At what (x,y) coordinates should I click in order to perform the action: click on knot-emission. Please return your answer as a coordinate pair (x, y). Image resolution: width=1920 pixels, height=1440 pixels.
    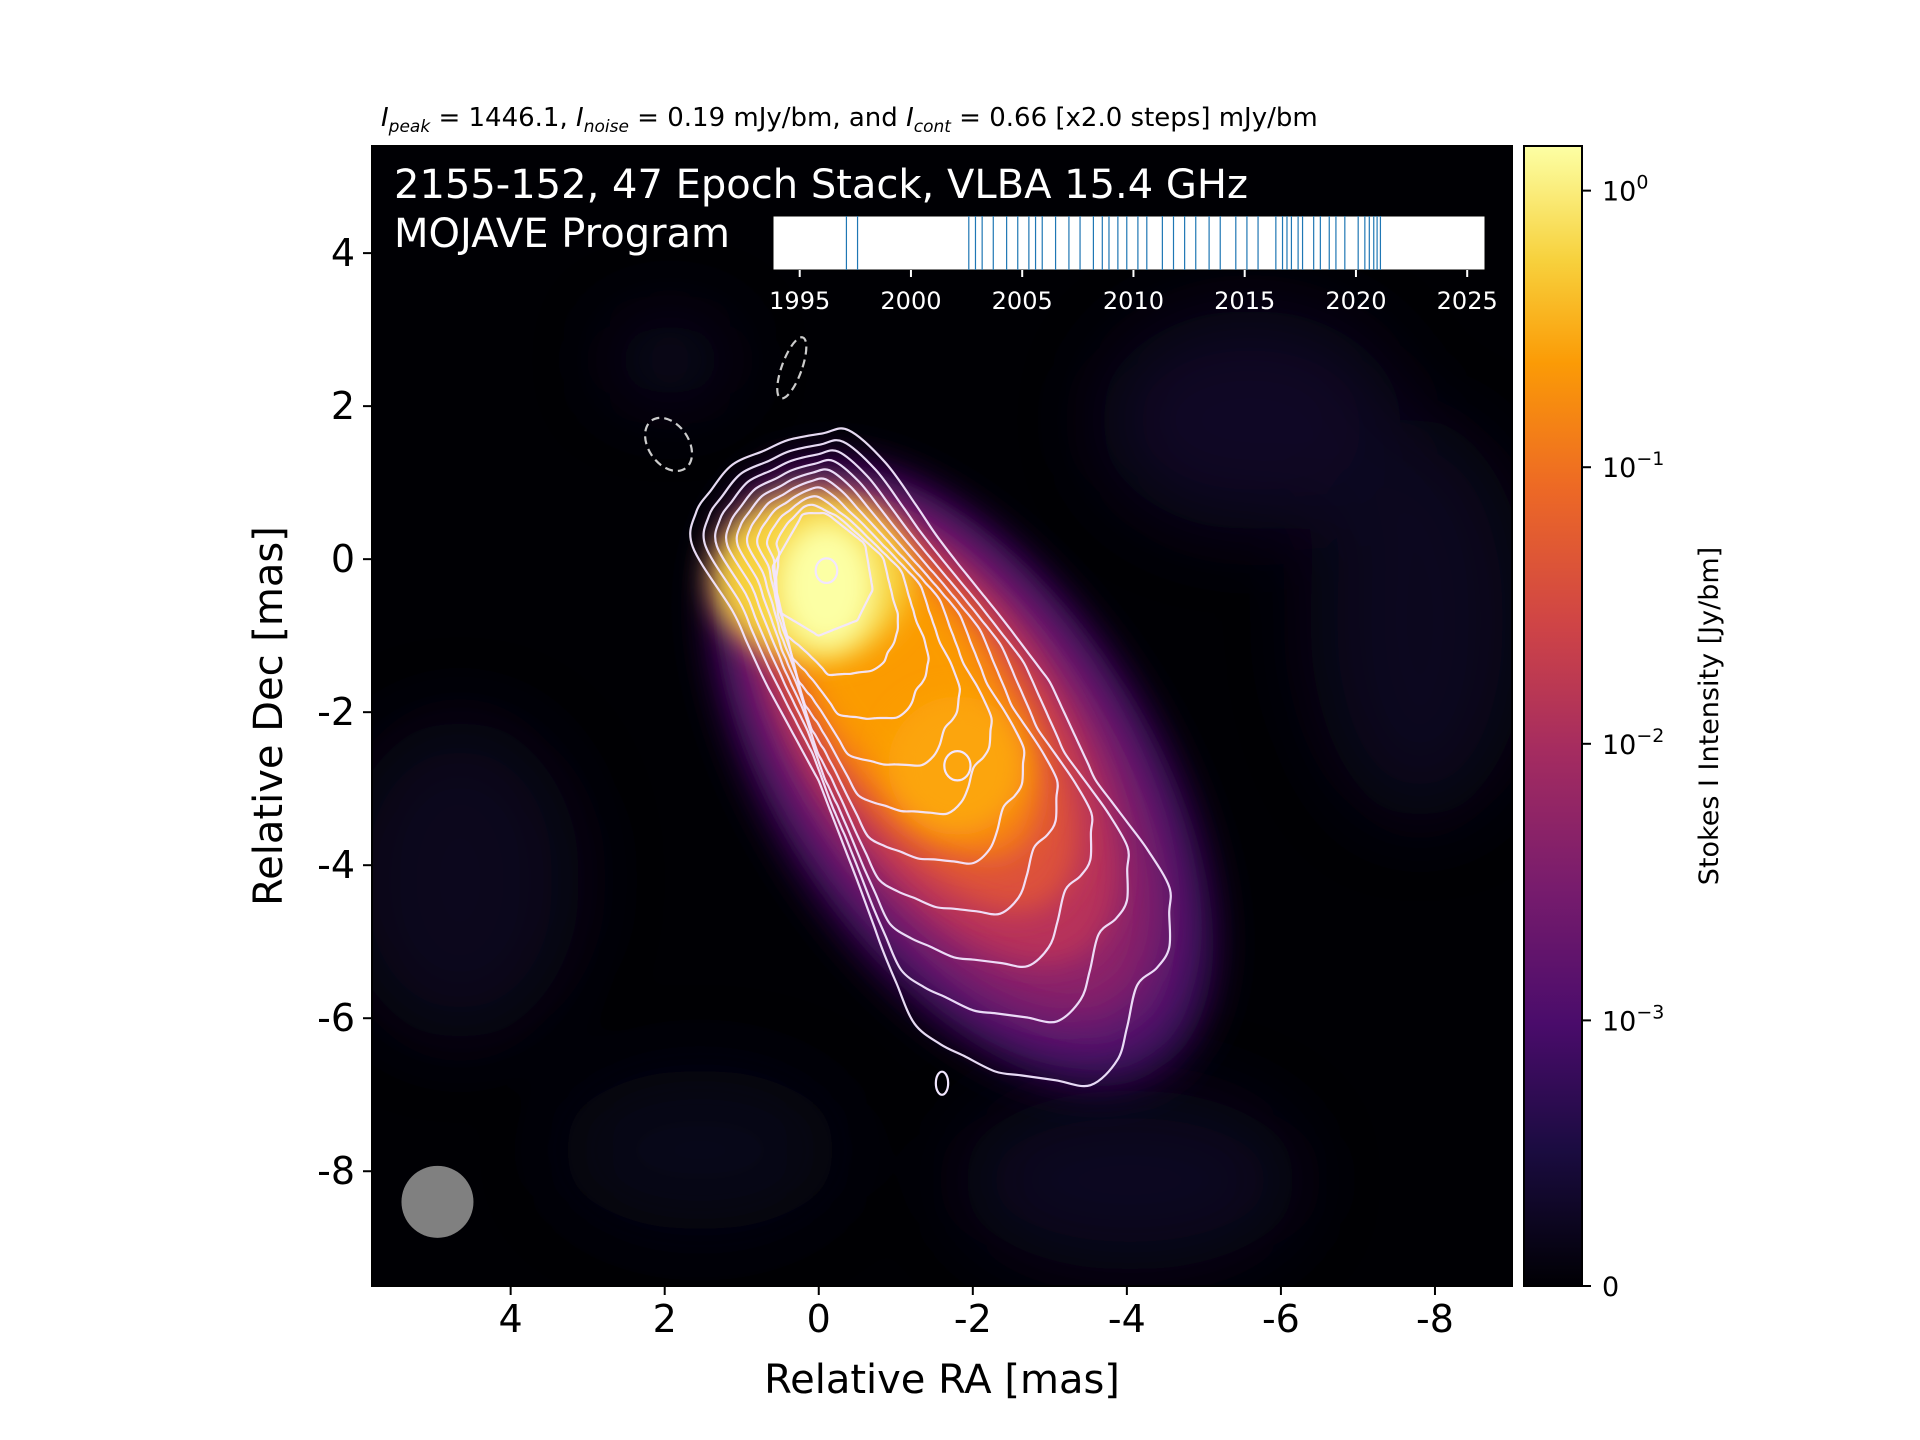
    Looking at the image, I should click on (957, 766).